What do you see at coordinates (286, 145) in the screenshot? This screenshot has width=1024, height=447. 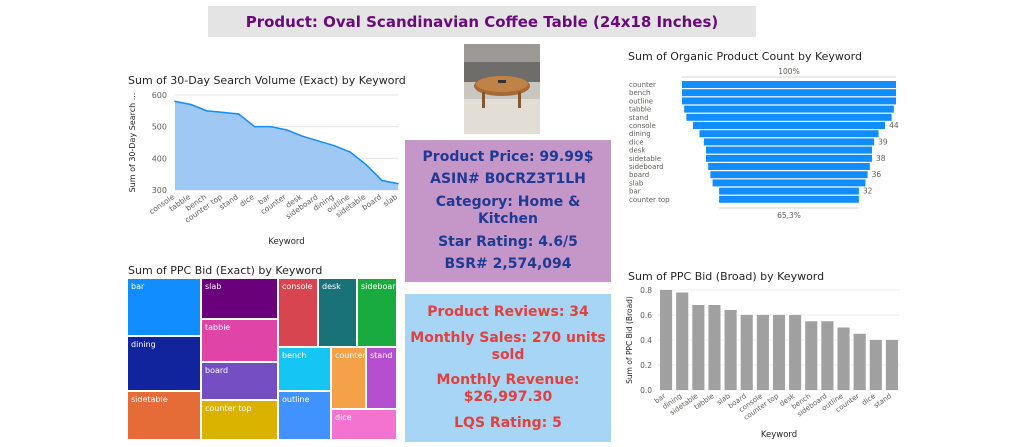 I see `area-fill` at bounding box center [286, 145].